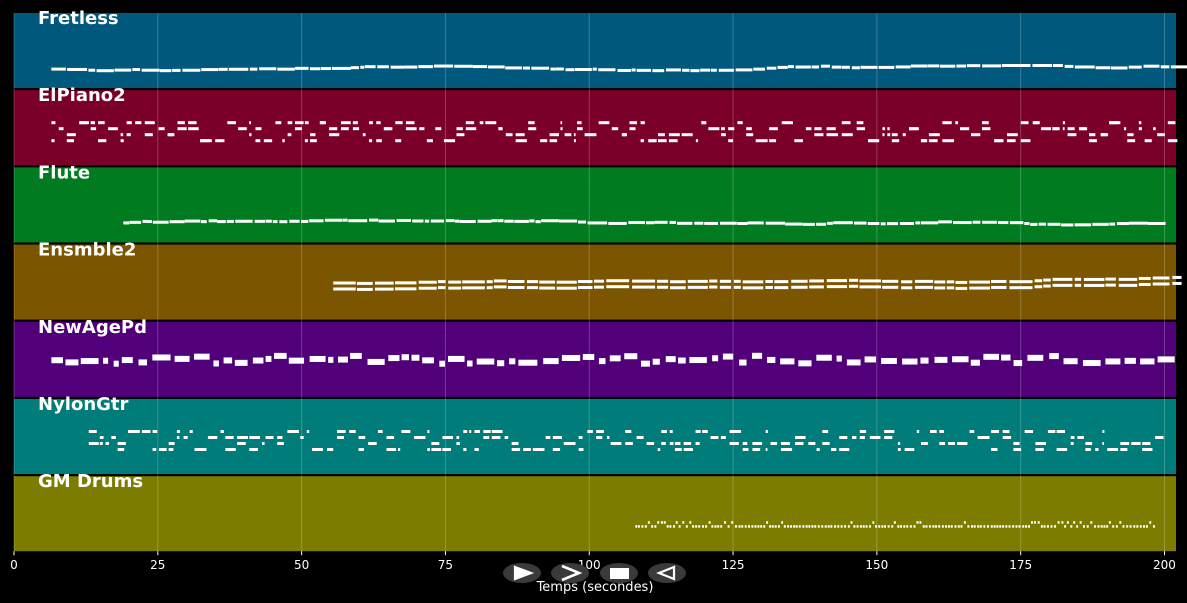  Describe the element at coordinates (619, 573) in the screenshot. I see `stop-button` at that location.